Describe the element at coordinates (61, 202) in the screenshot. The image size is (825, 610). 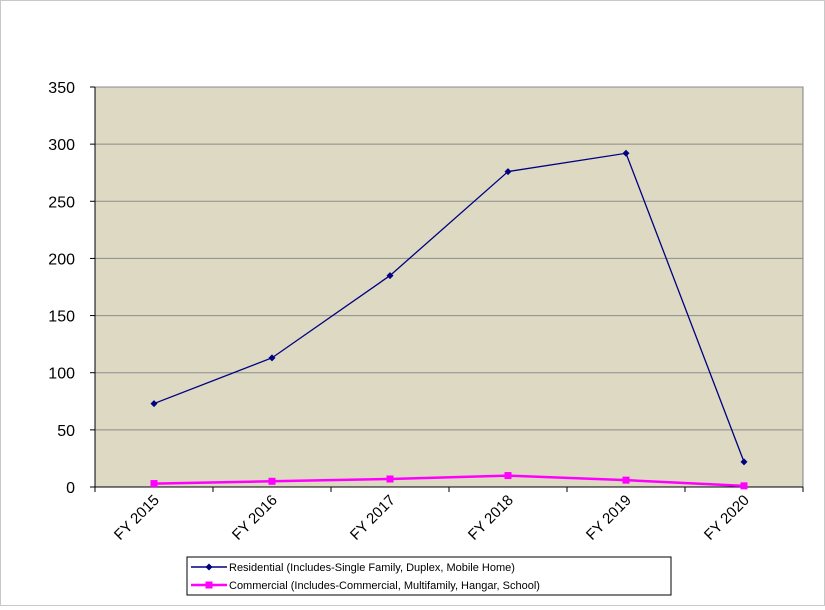
I see `y-tick-label: 250` at that location.